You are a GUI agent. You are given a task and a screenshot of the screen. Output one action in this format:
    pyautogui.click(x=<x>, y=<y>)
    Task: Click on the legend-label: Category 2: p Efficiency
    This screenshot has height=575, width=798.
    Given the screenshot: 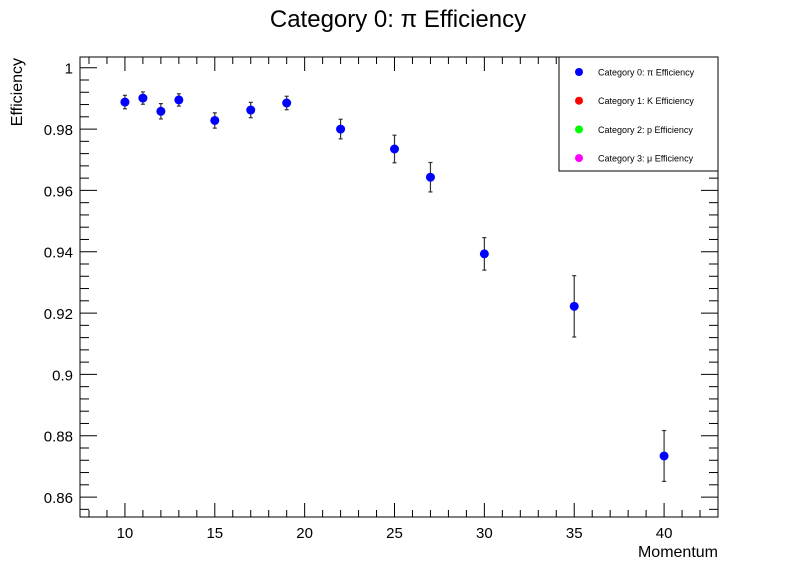 What is the action you would take?
    pyautogui.click(x=645, y=130)
    